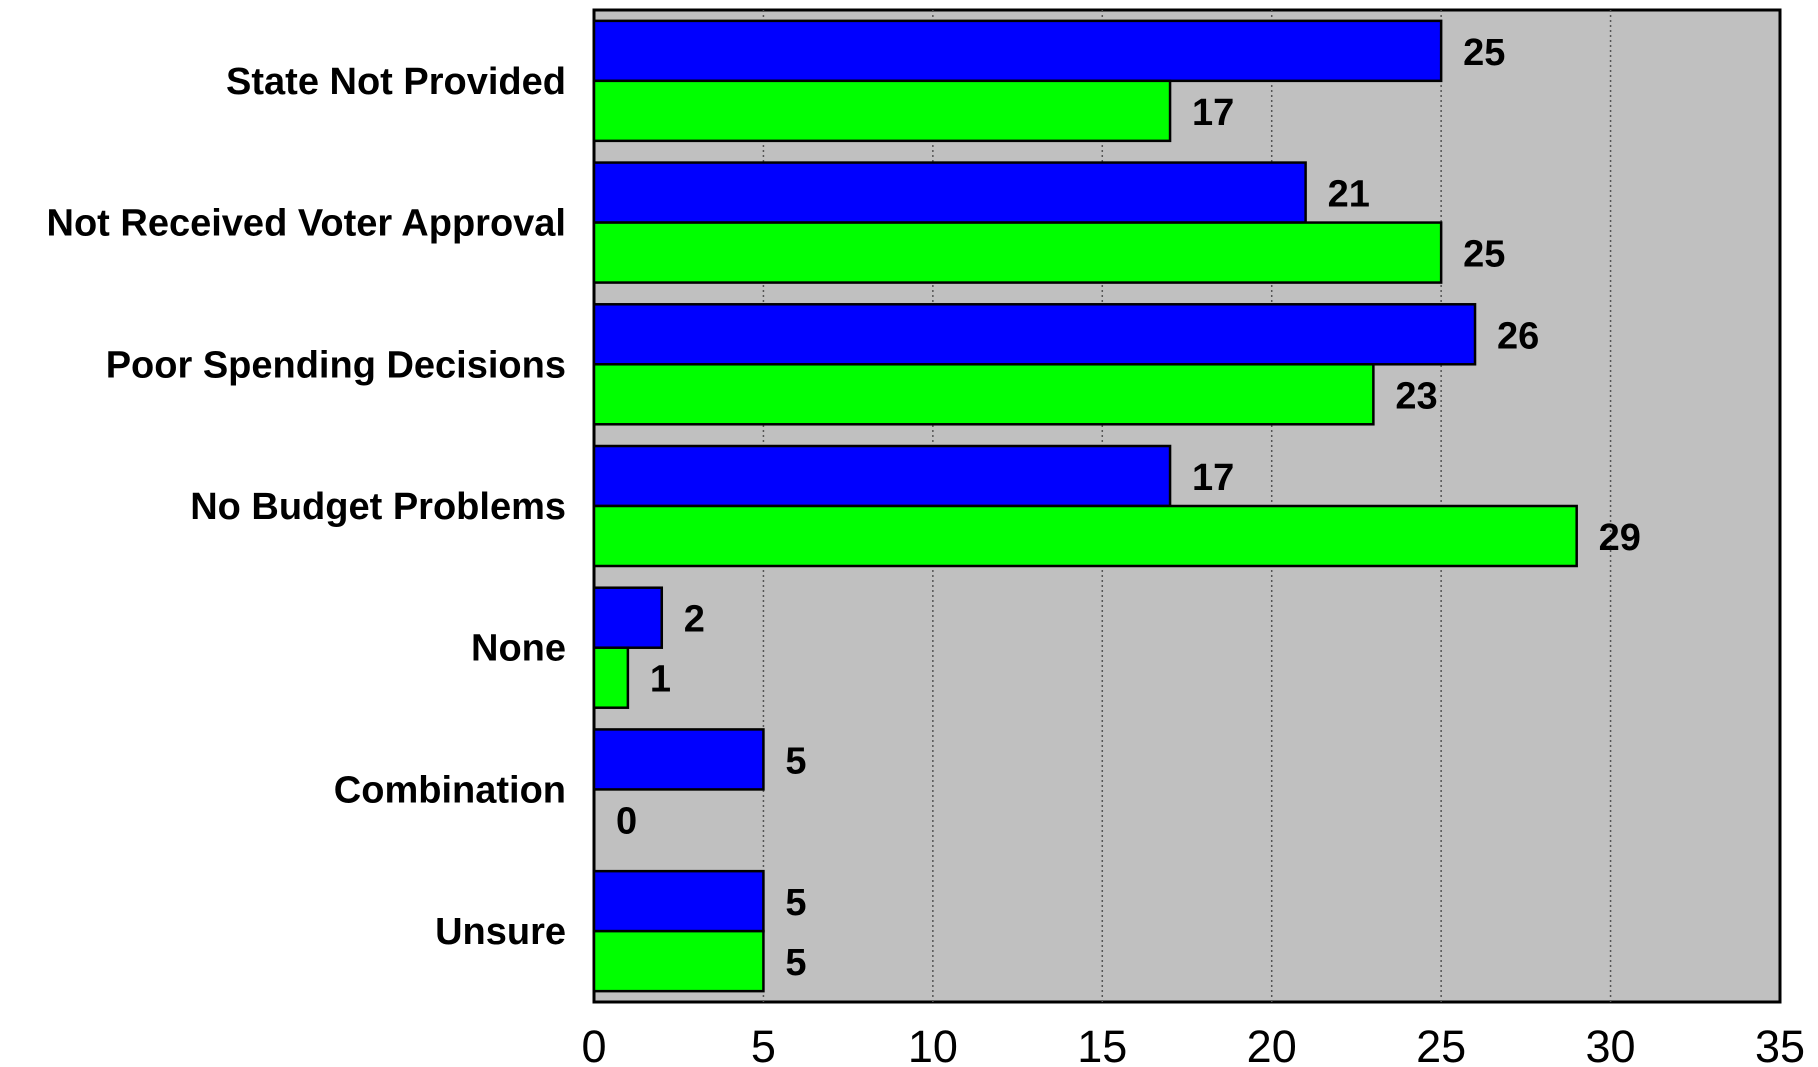  Describe the element at coordinates (1416, 396) in the screenshot. I see `data-label: 23` at that location.